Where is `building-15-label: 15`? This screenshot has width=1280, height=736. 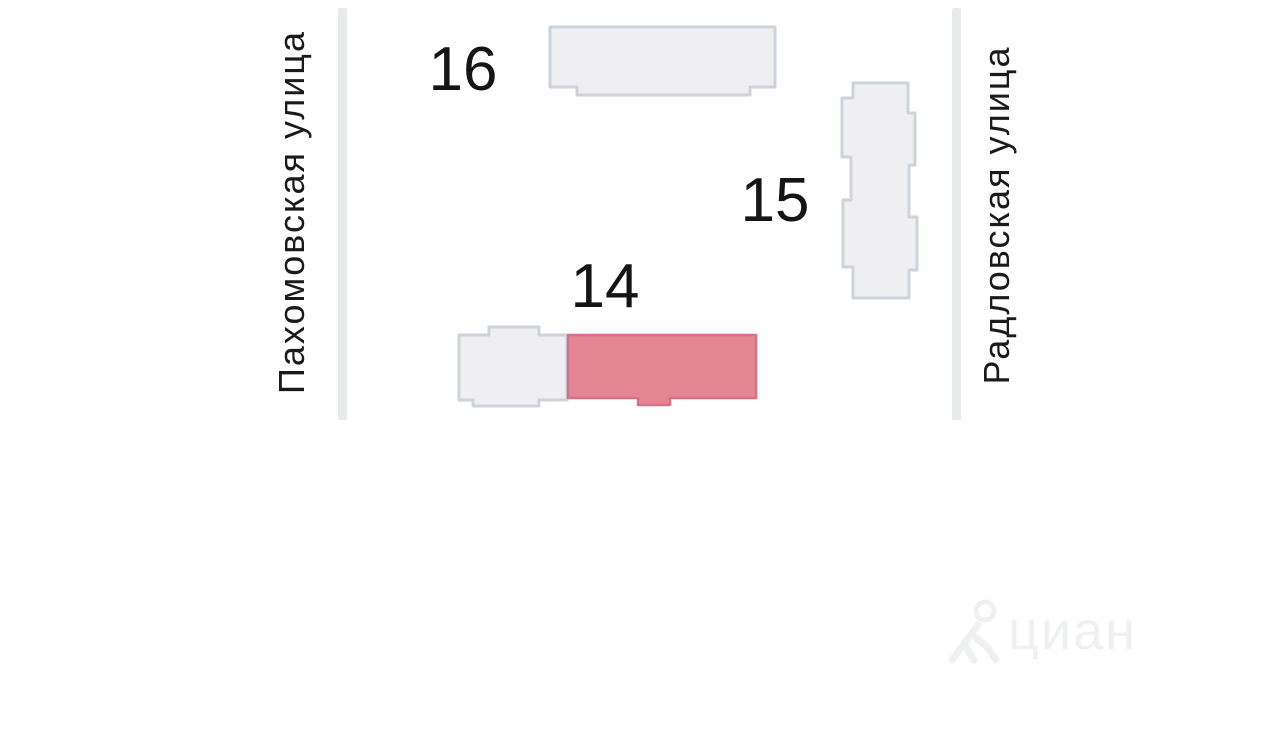 building-15-label: 15 is located at coordinates (775, 200).